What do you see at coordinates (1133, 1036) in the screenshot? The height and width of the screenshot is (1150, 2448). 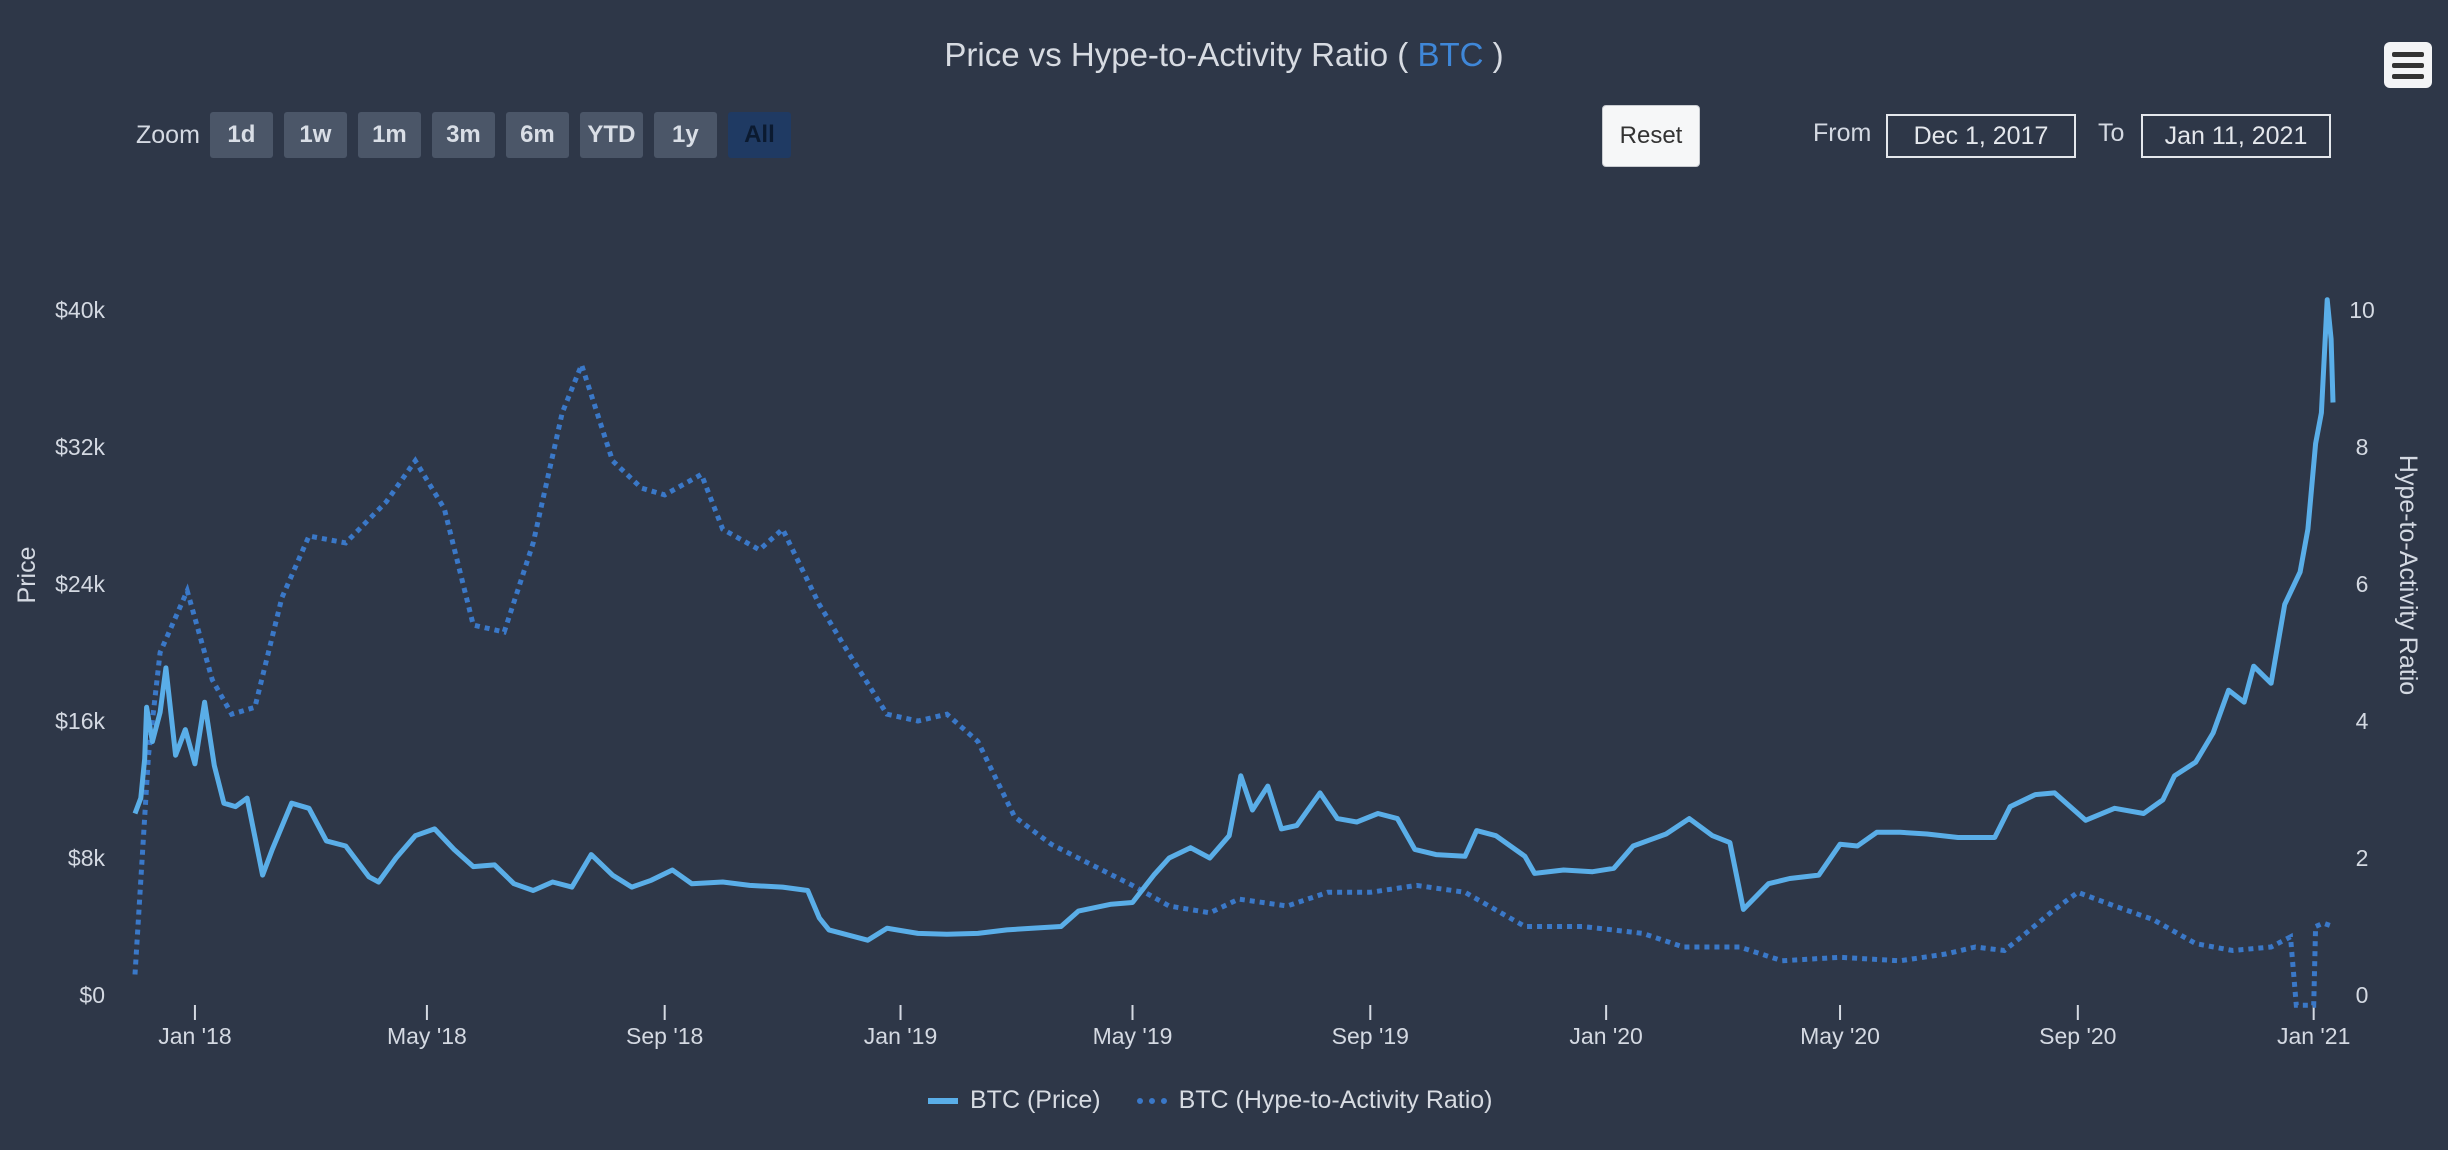 I see `x-tick-label: May '19` at bounding box center [1133, 1036].